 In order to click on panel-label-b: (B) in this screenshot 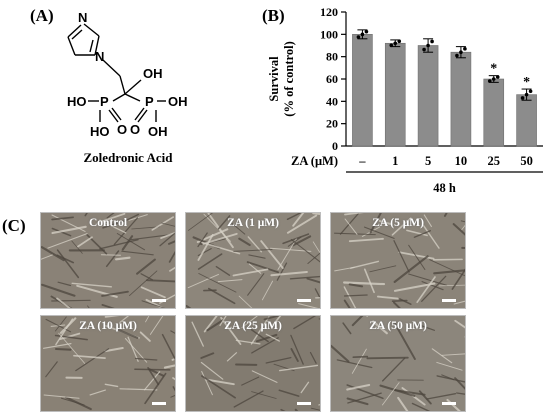, I will do `click(273, 15)`.